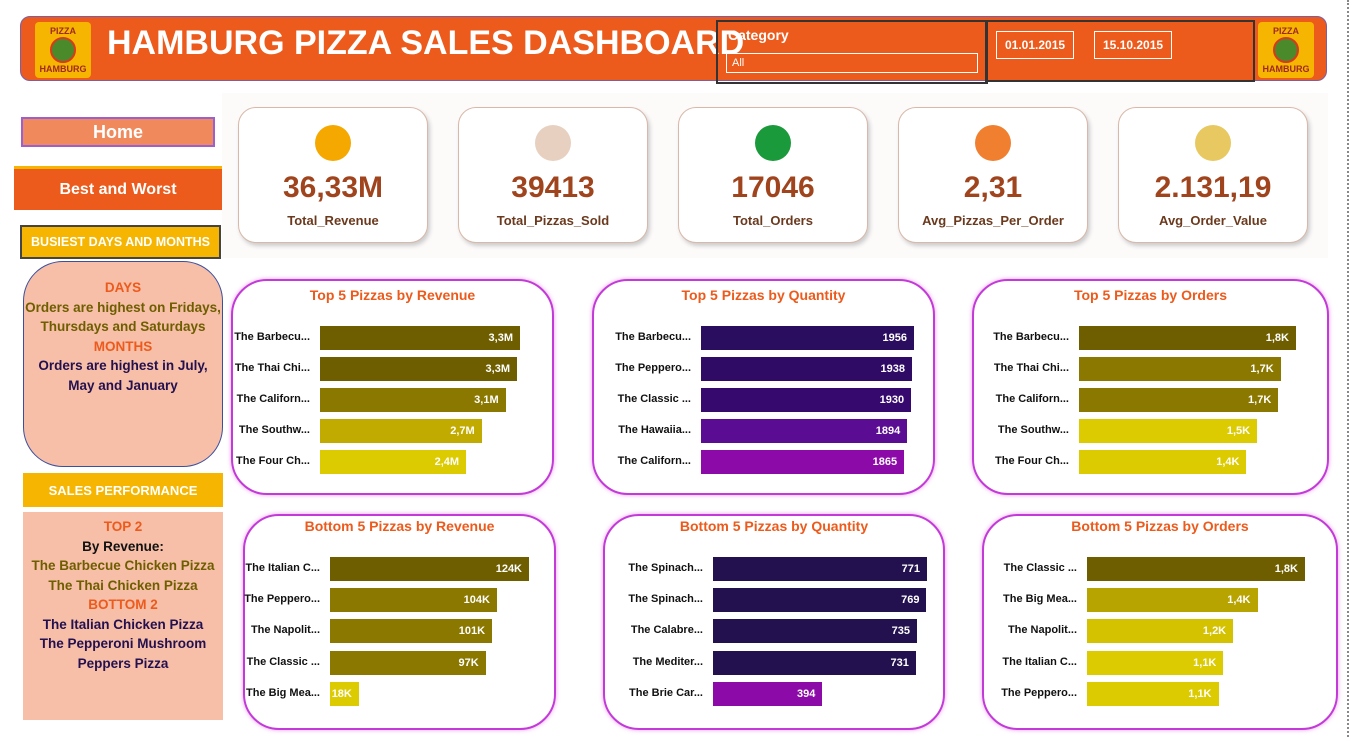  What do you see at coordinates (1213, 175) in the screenshot?
I see `kpi-card: 2.131,19 Avg_Order_Value` at bounding box center [1213, 175].